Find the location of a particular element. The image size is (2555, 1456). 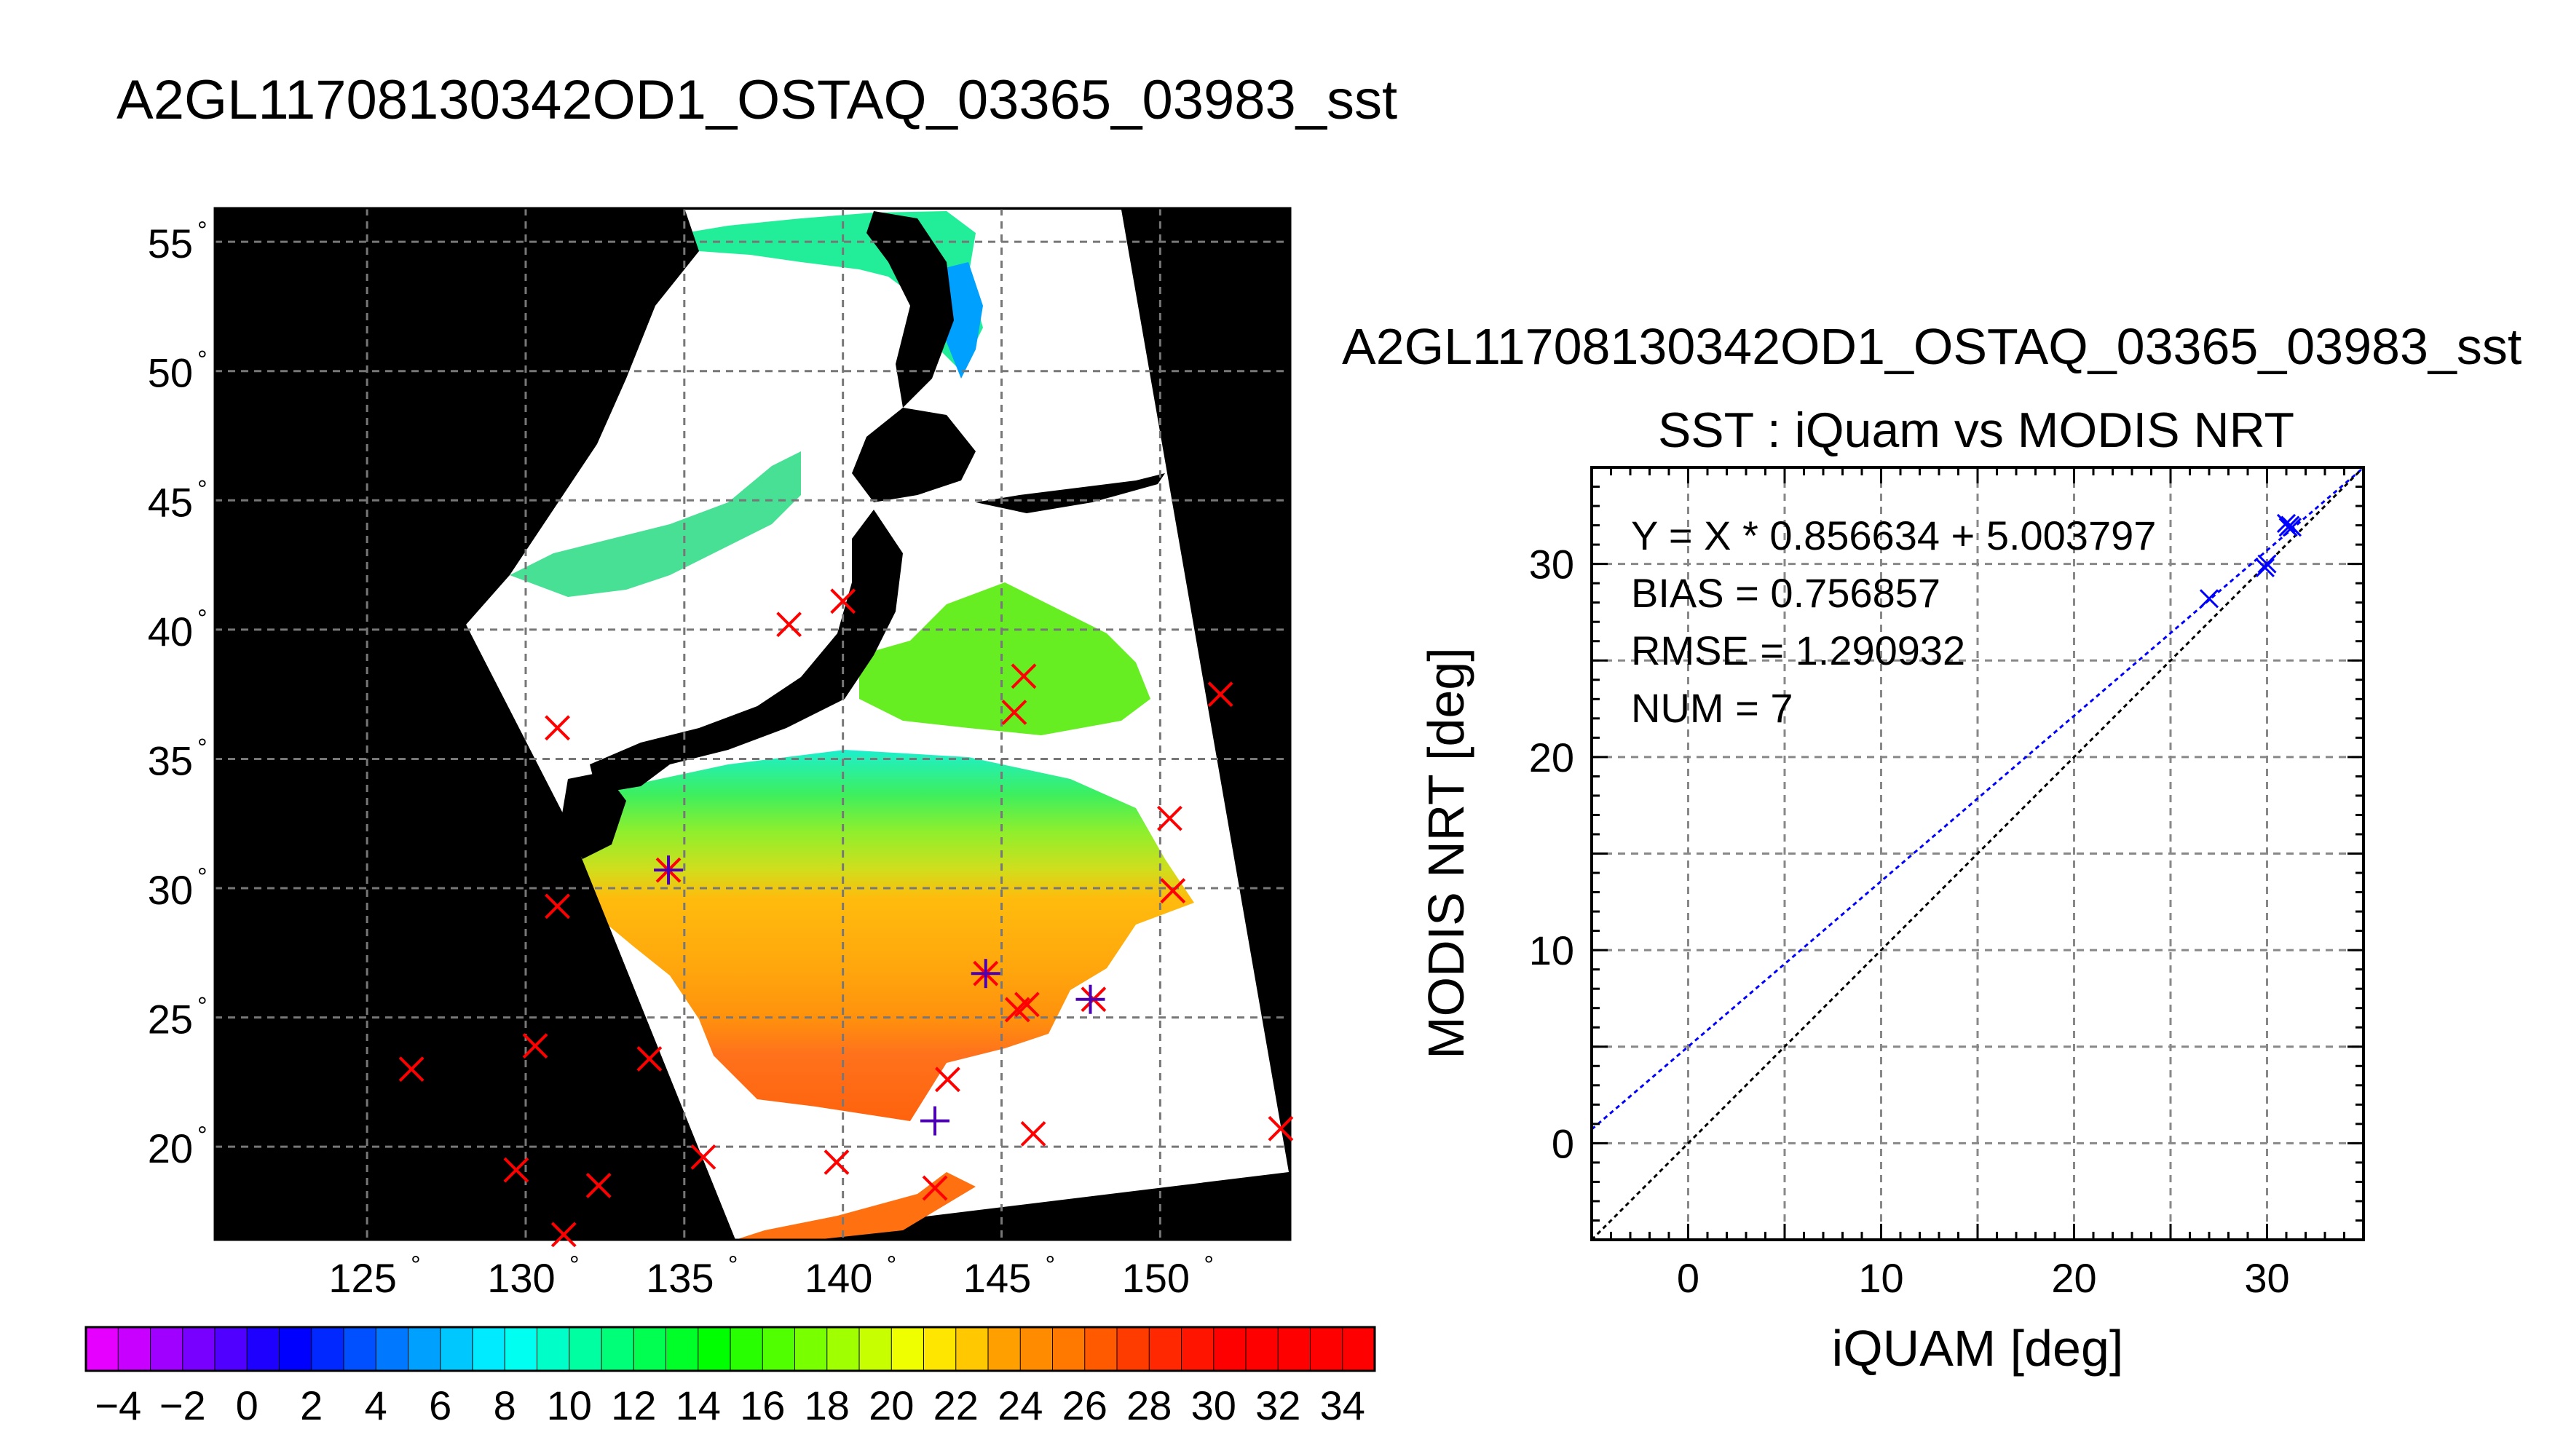

land-korea-coast is located at coordinates (475, 724).